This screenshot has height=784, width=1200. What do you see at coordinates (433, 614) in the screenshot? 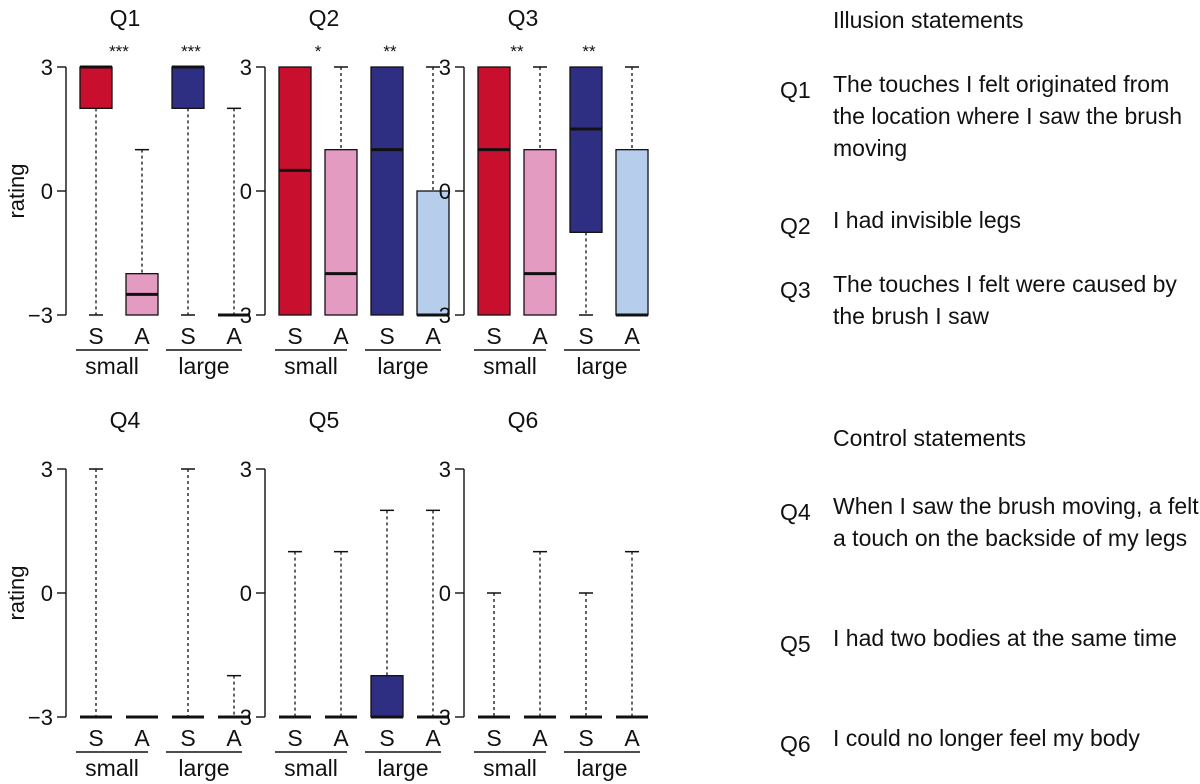
I see `box-q5-large-a` at bounding box center [433, 614].